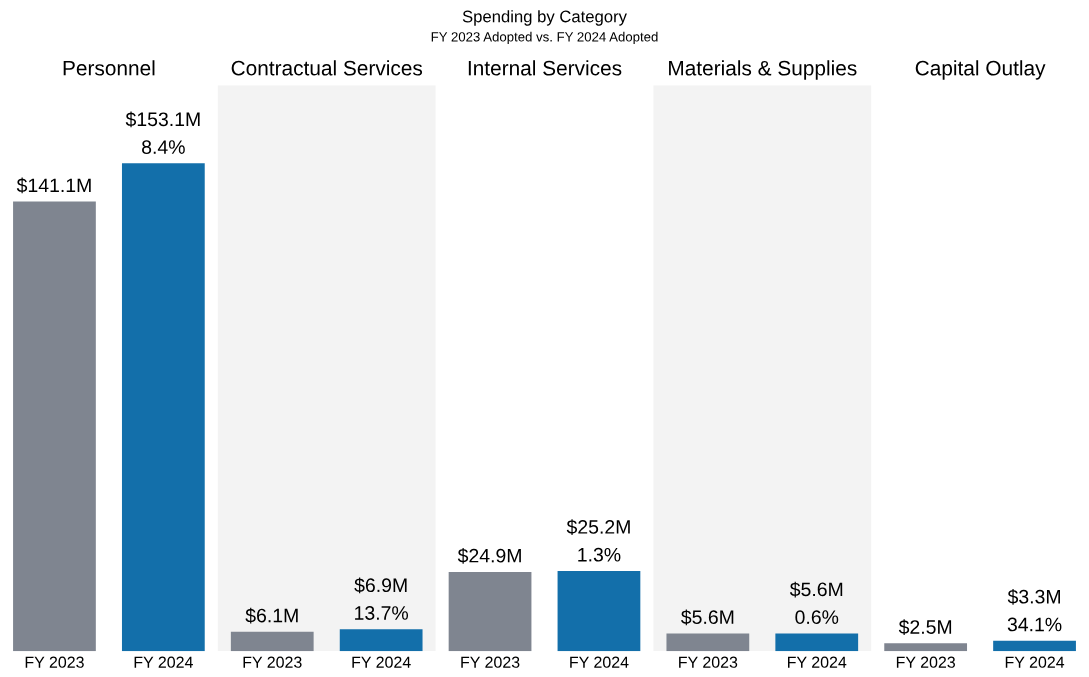 The height and width of the screenshot is (677, 1089). Describe the element at coordinates (489, 555) in the screenshot. I see `data-label: $24.9M` at that location.